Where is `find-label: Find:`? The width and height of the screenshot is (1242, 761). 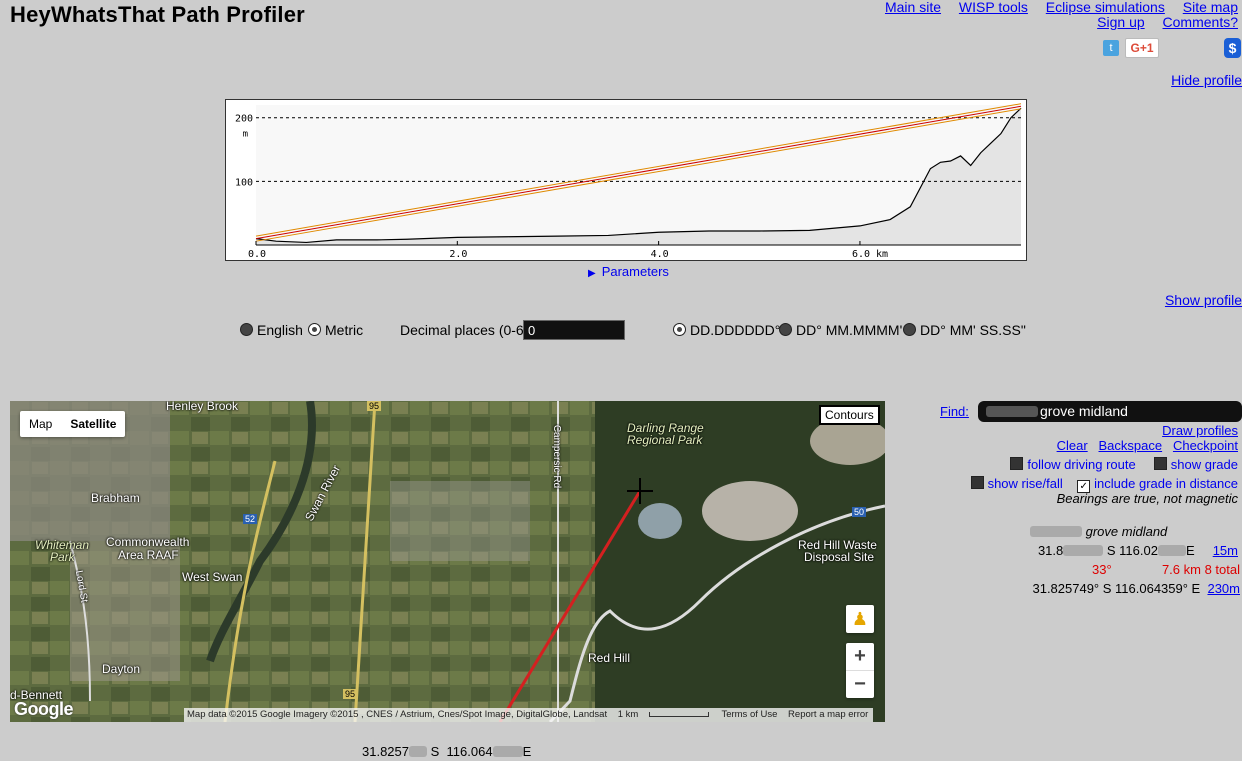
find-label: Find: is located at coordinates (954, 411).